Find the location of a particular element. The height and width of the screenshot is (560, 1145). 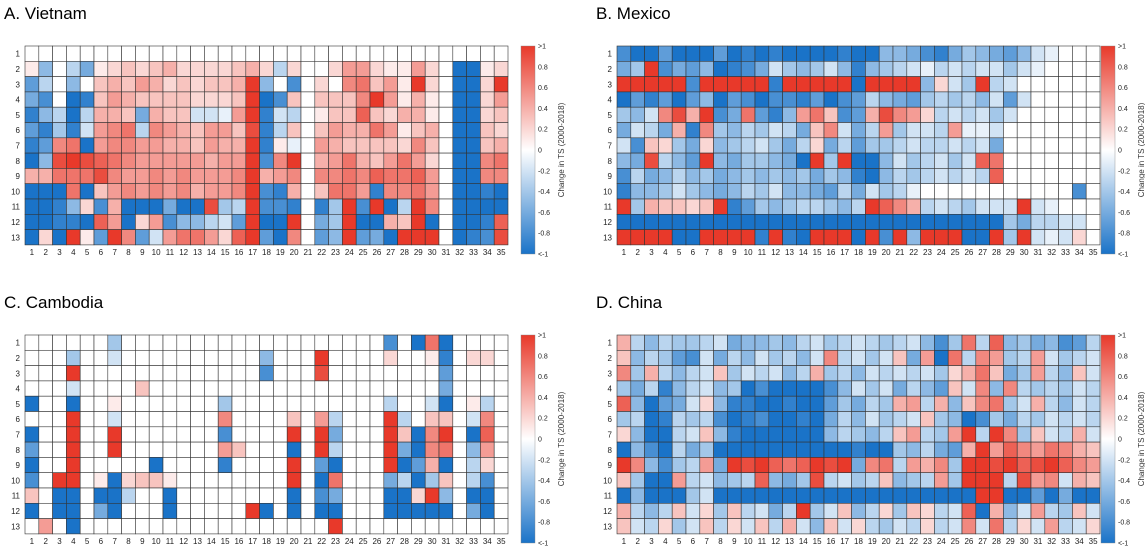

col-tick-label: 7 is located at coordinates (114, 252).